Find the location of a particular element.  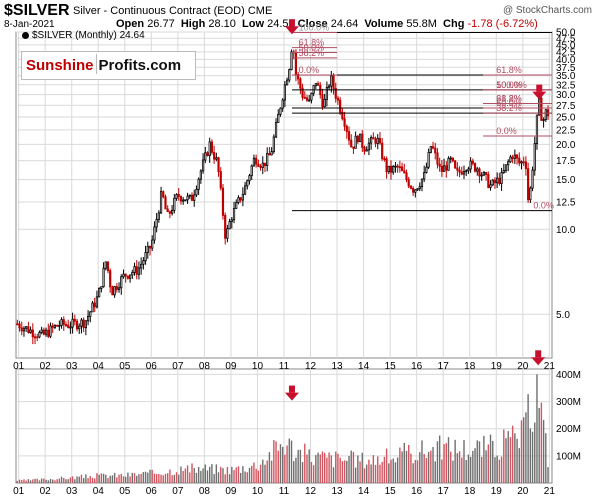

price-year-label: 19 is located at coordinates (497, 366).